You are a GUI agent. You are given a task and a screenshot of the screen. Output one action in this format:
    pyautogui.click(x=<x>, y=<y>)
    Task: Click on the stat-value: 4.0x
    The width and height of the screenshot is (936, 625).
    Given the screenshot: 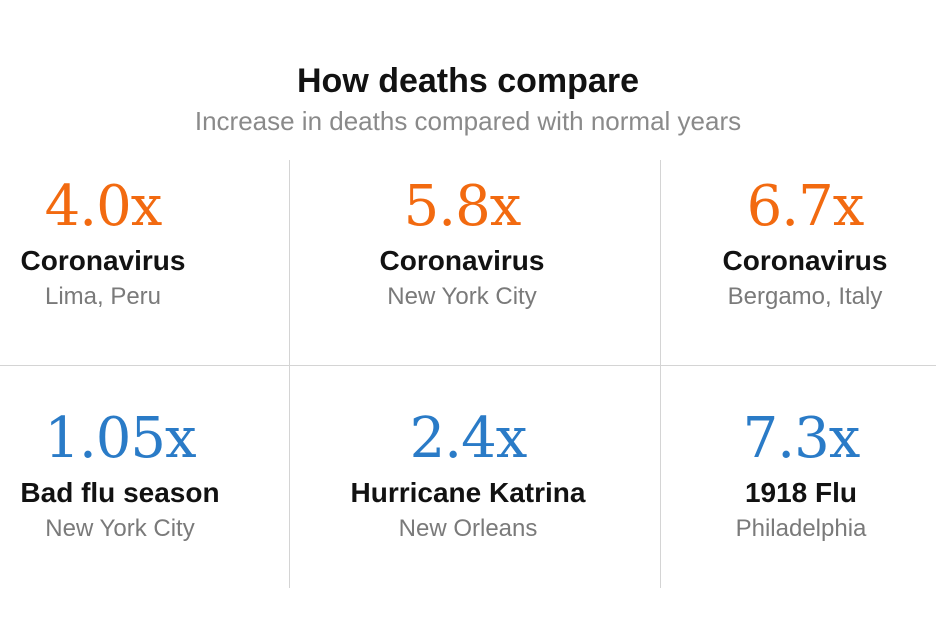 What is the action you would take?
    pyautogui.click(x=103, y=206)
    